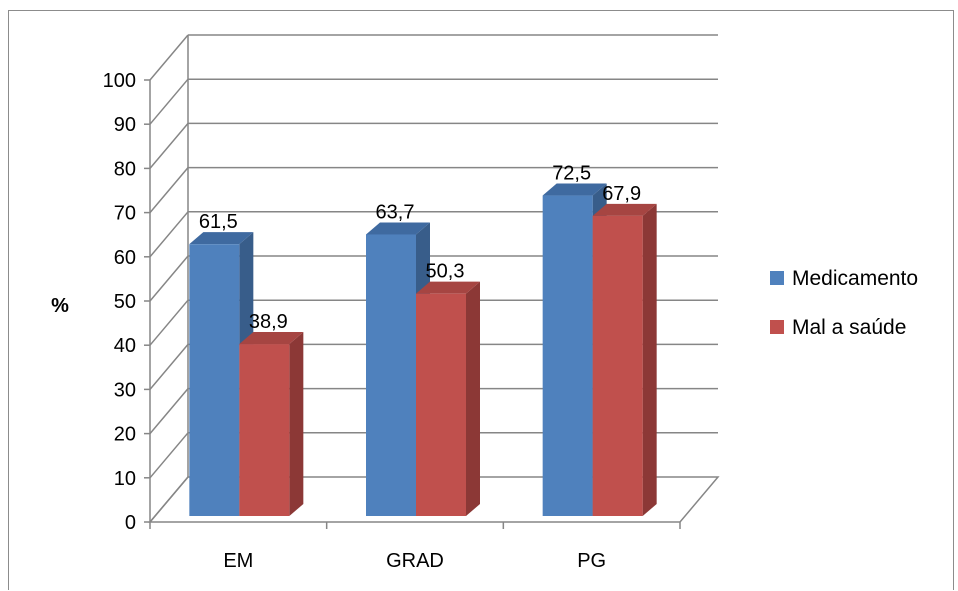 The height and width of the screenshot is (591, 958). What do you see at coordinates (855, 278) in the screenshot?
I see `legend-label-medicamento: Medicamento` at bounding box center [855, 278].